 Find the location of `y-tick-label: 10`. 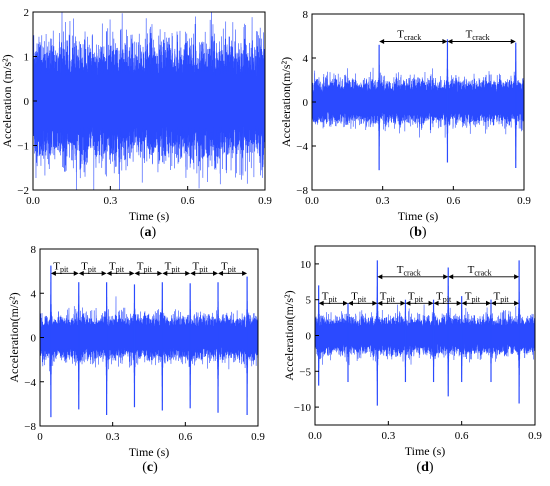

y-tick-label: 10 is located at coordinates (306, 265).